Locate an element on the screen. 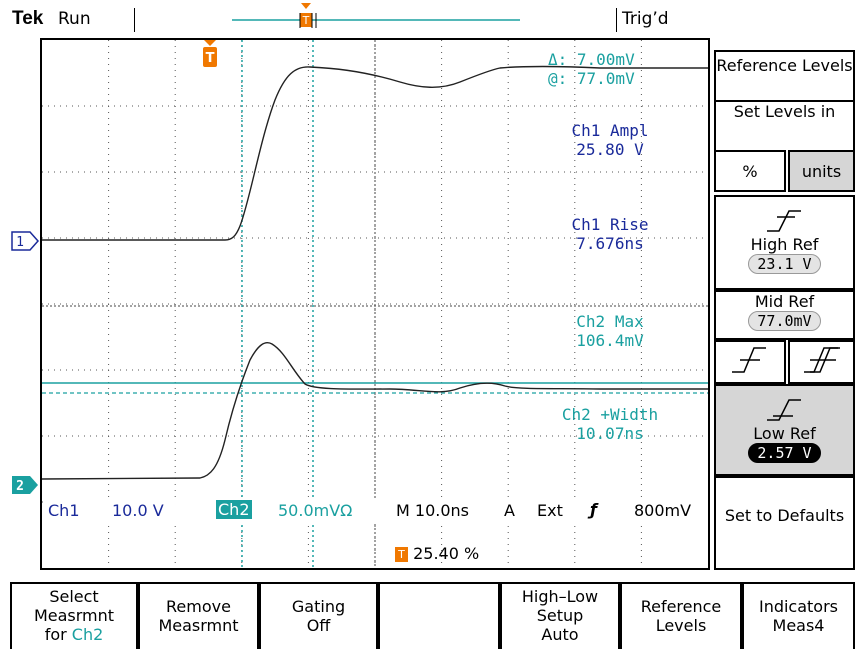 The image size is (855, 649). measurement-ch2-width: Ch2 +Width 10.07ns is located at coordinates (610, 424).